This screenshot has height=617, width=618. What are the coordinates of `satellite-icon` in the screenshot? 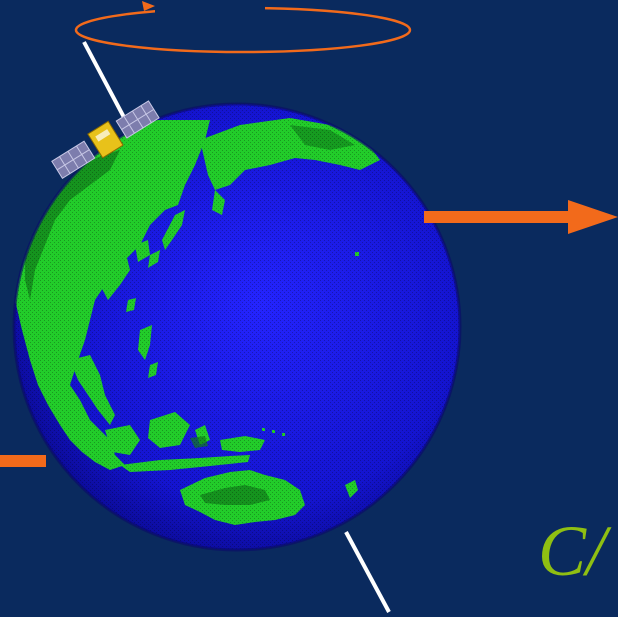 It's located at (105, 139).